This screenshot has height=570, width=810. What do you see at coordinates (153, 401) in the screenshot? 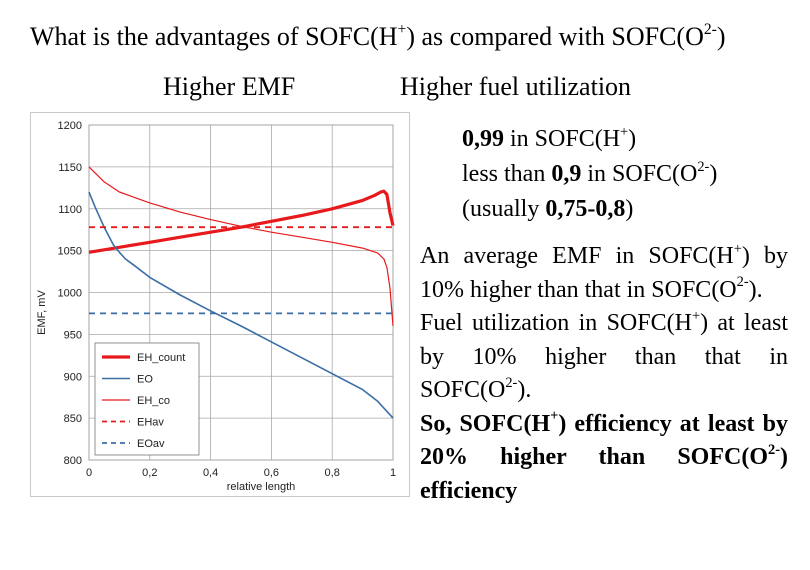
I see `legend-label: EH_co` at bounding box center [153, 401].